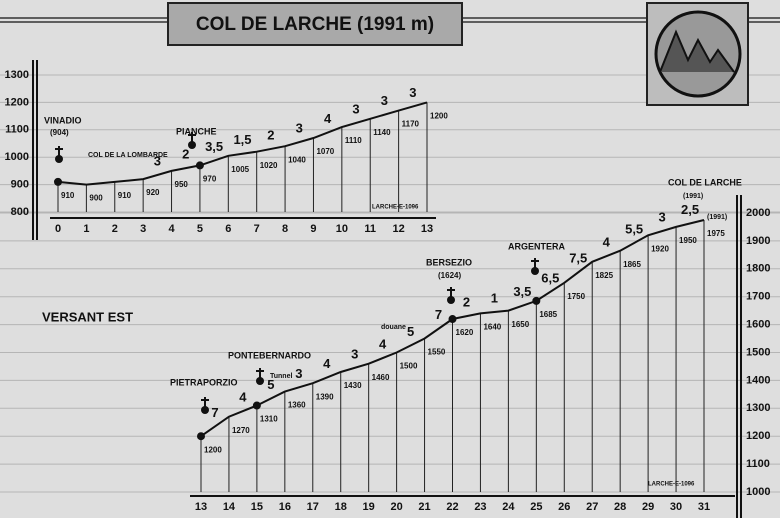 The width and height of the screenshot is (780, 518). Describe the element at coordinates (257, 229) in the screenshot. I see `x-tick-label: 7` at that location.